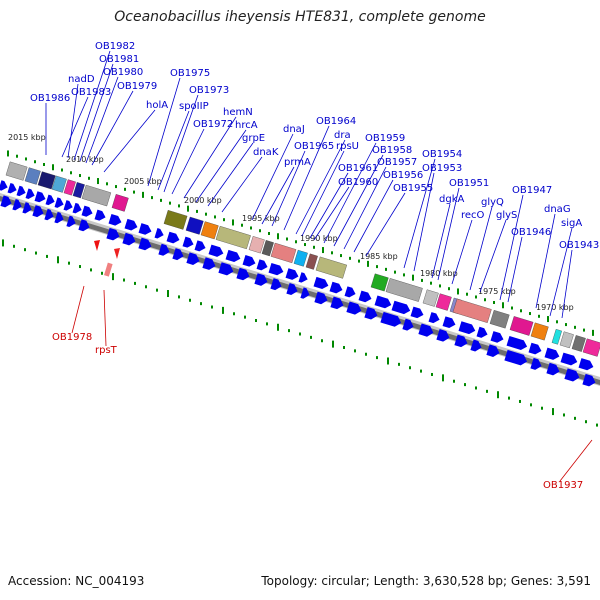 This screenshot has width=600, height=600. Describe the element at coordinates (506, 215) in the screenshot. I see `gene-label: glyS` at that location.